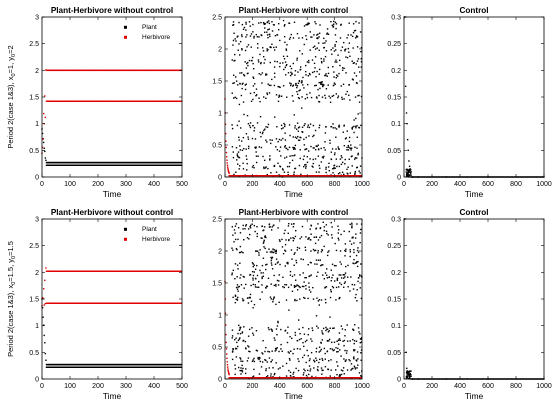 Image resolution: width=560 pixels, height=405 pixels. What do you see at coordinates (488, 184) in the screenshot?
I see `x-tick-label: 600` at bounding box center [488, 184].